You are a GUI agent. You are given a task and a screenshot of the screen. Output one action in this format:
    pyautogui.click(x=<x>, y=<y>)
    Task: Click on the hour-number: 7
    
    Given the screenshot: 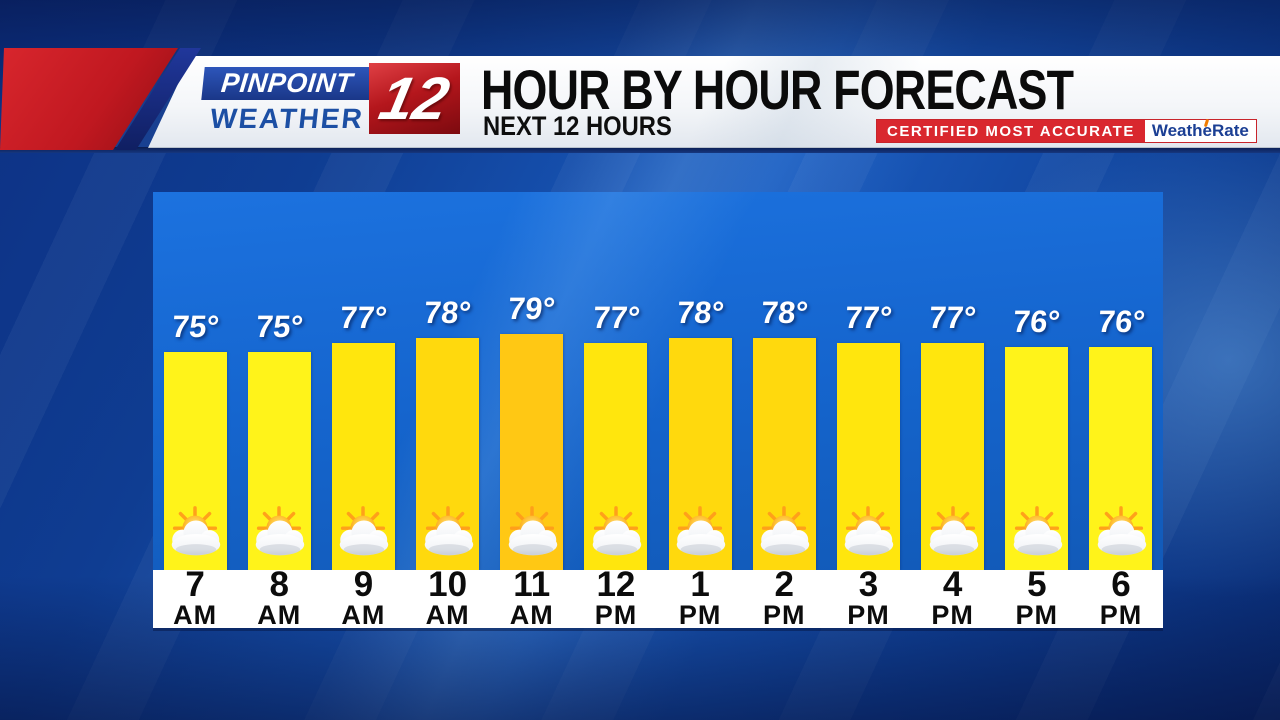 What is the action you would take?
    pyautogui.click(x=195, y=585)
    